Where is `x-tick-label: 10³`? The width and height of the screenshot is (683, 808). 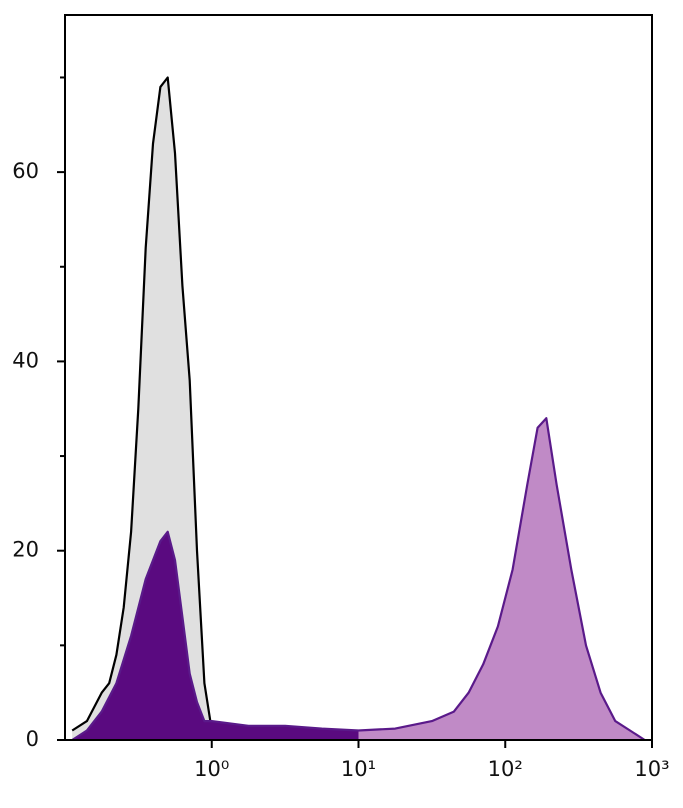
x-tick-label: 10³ is located at coordinates (651, 769).